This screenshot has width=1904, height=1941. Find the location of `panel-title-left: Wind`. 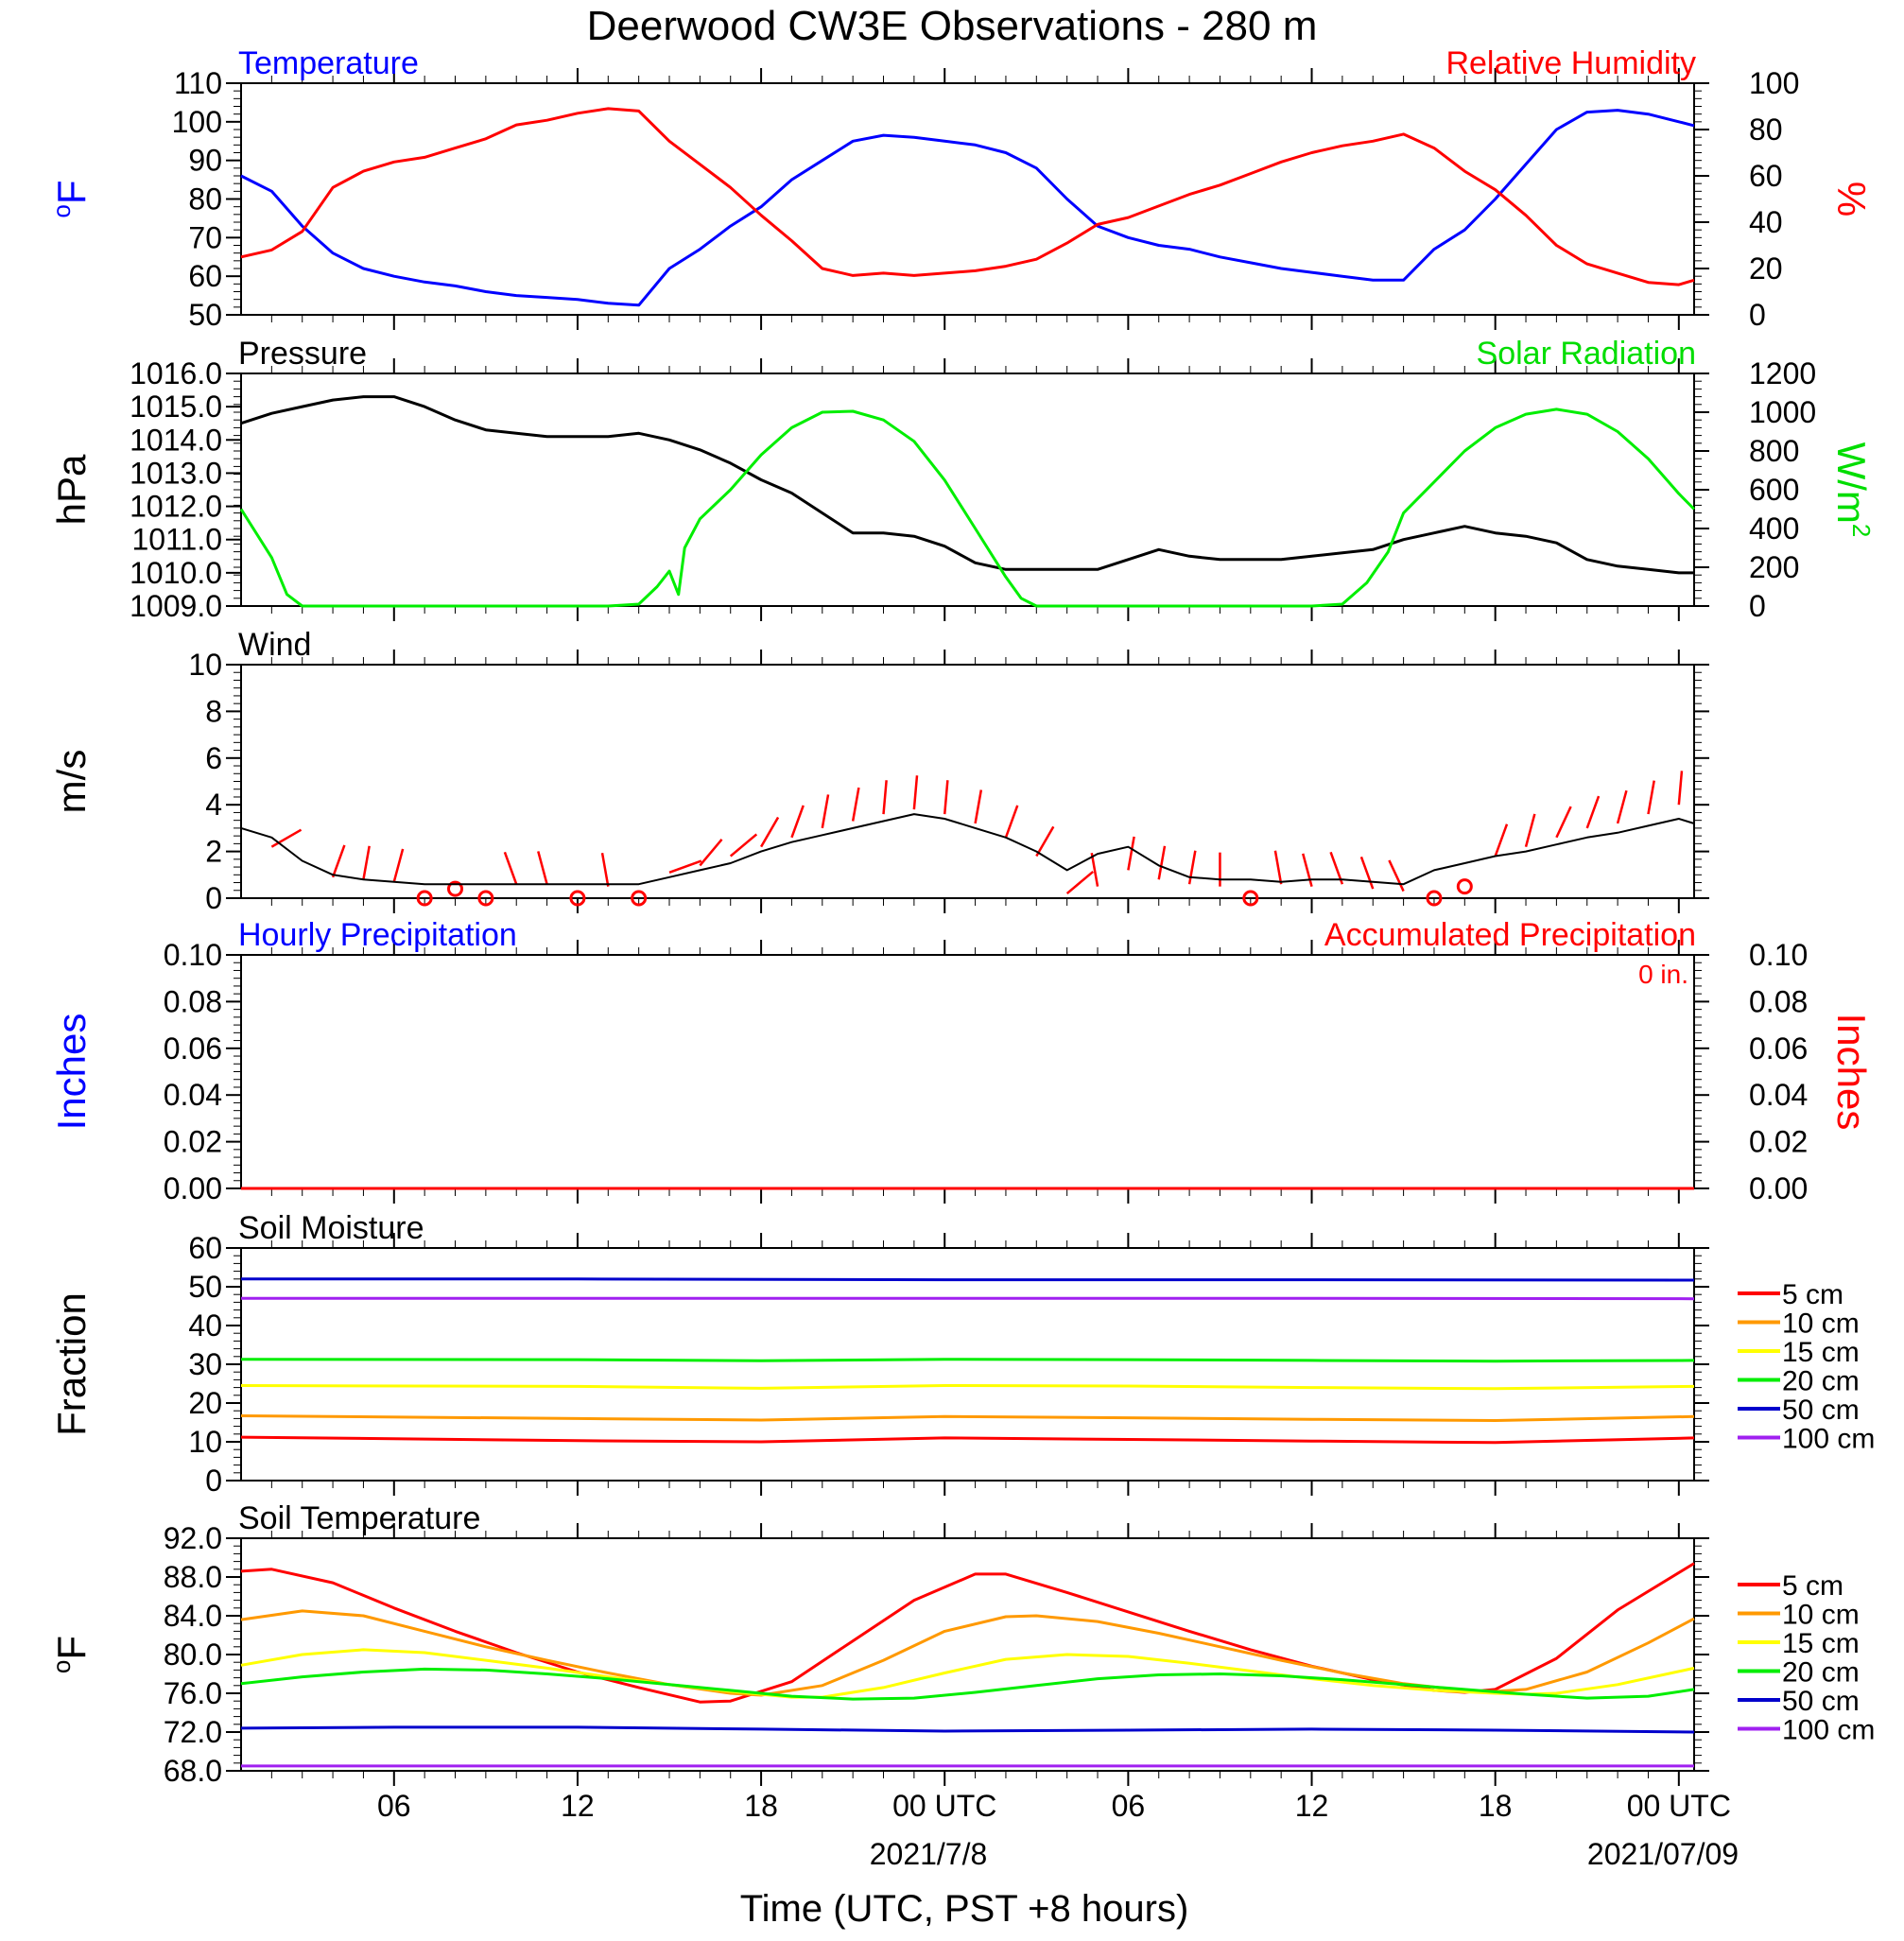

panel-title-left: Wind is located at coordinates (275, 645).